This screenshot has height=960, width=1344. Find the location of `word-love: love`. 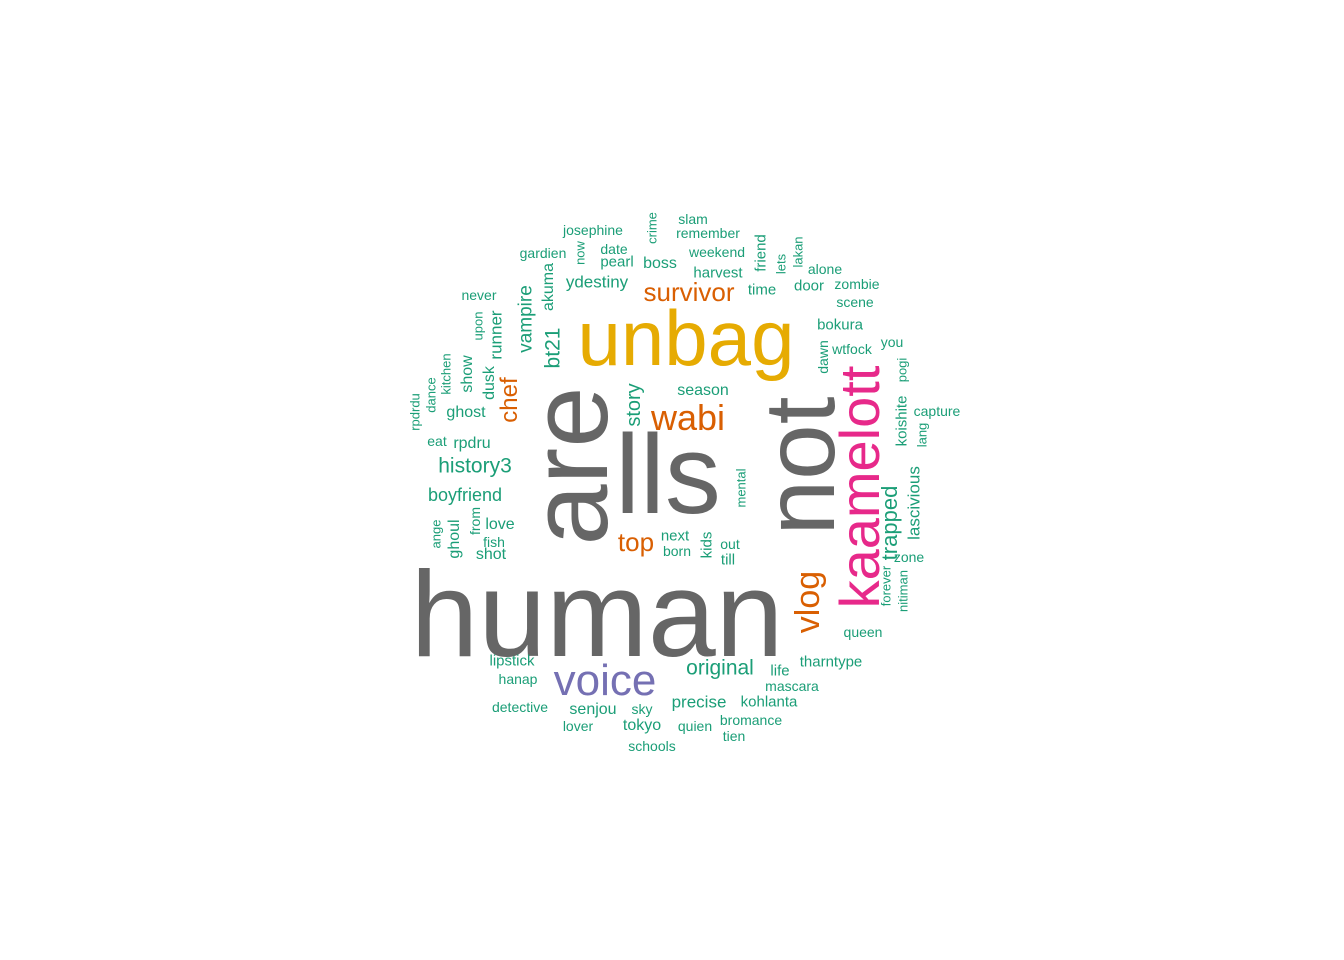

word-love: love is located at coordinates (500, 524).